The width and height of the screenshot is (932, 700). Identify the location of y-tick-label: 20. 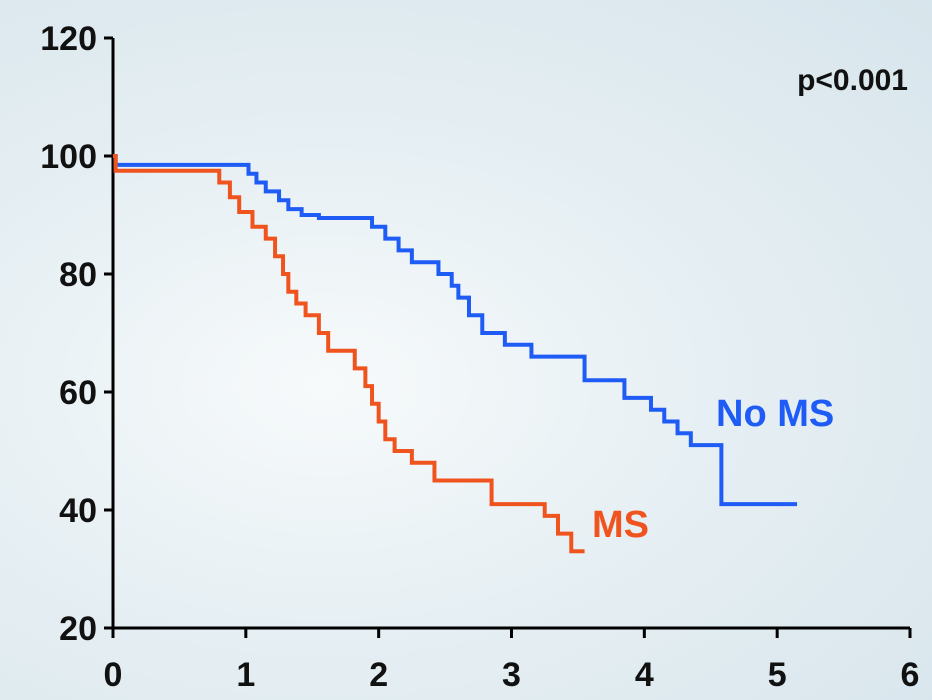
(78, 629).